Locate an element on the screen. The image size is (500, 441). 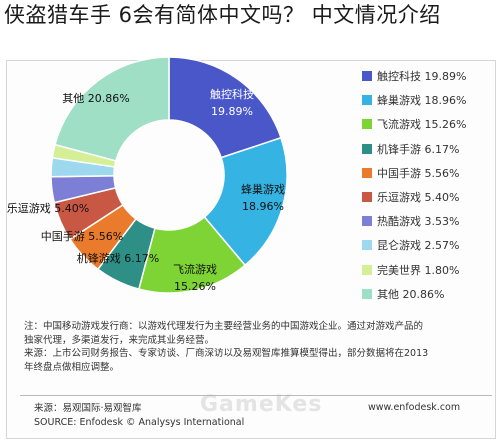
legend-label: 飞流游戏 15.26% is located at coordinates (422, 125).